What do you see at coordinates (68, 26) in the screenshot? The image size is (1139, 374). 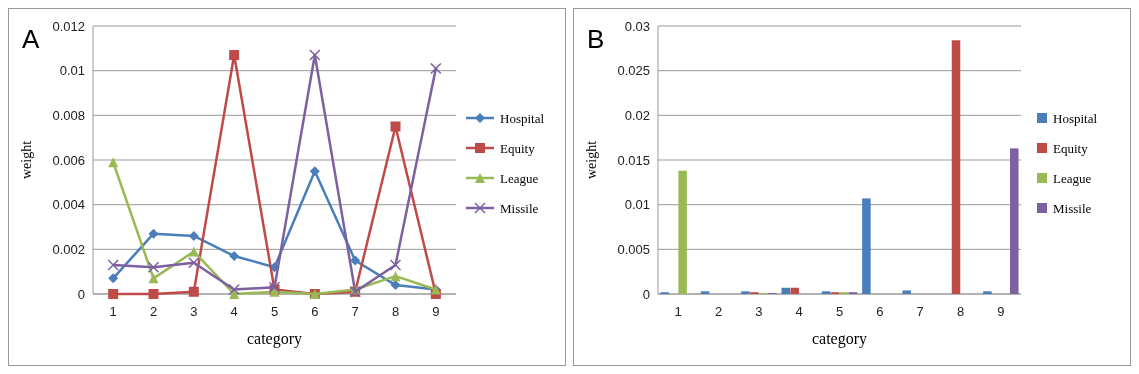 I see `y-tick-label: 0.012` at bounding box center [68, 26].